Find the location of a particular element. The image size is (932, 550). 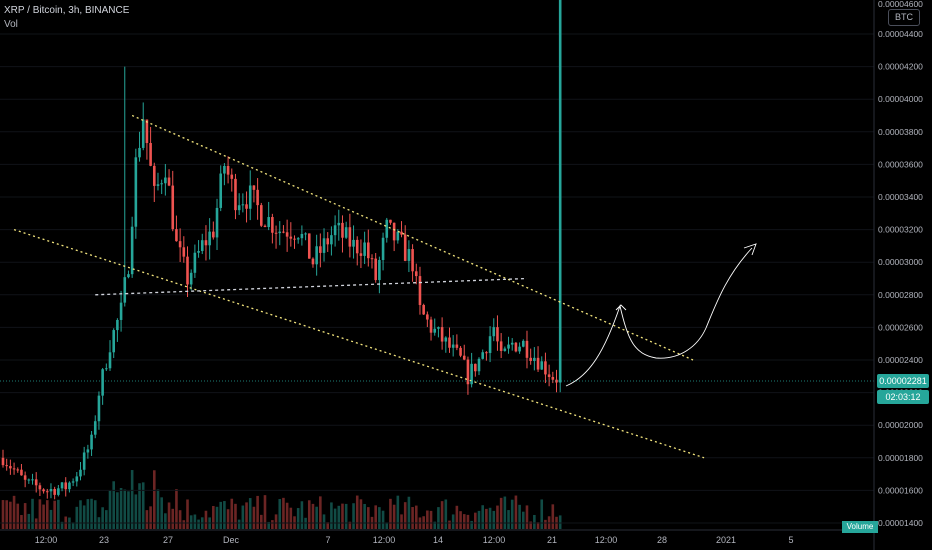

time-tick-label: Dec is located at coordinates (231, 540).